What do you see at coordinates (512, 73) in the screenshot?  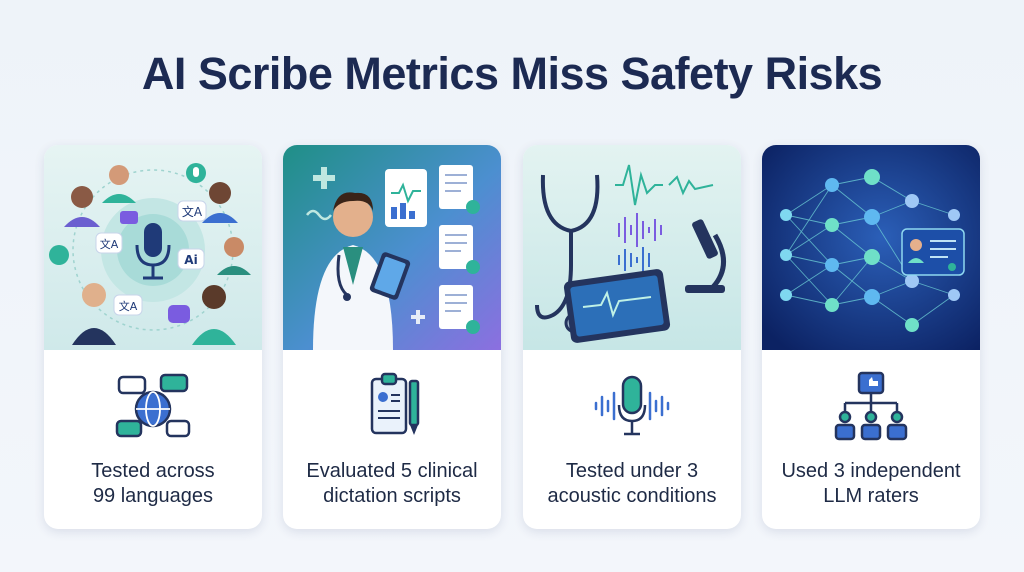 I see `page-title: AI Scribe Metrics Miss Safety Risks` at bounding box center [512, 73].